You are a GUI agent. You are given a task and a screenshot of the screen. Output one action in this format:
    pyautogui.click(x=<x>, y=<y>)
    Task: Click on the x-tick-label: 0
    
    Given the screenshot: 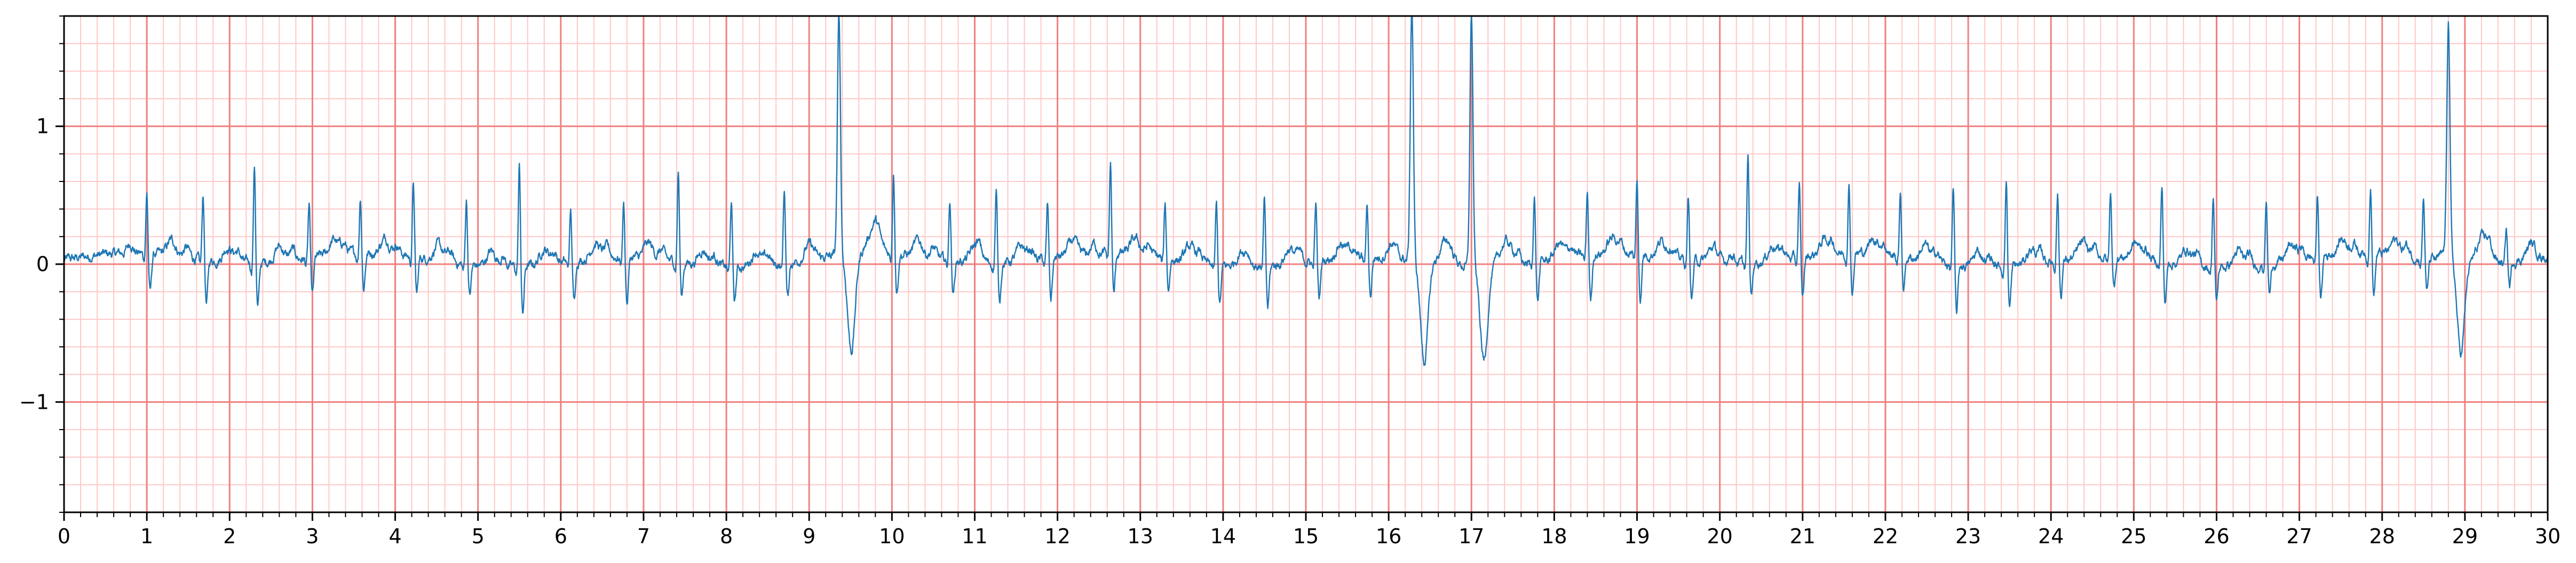 What is the action you would take?
    pyautogui.click(x=64, y=536)
    